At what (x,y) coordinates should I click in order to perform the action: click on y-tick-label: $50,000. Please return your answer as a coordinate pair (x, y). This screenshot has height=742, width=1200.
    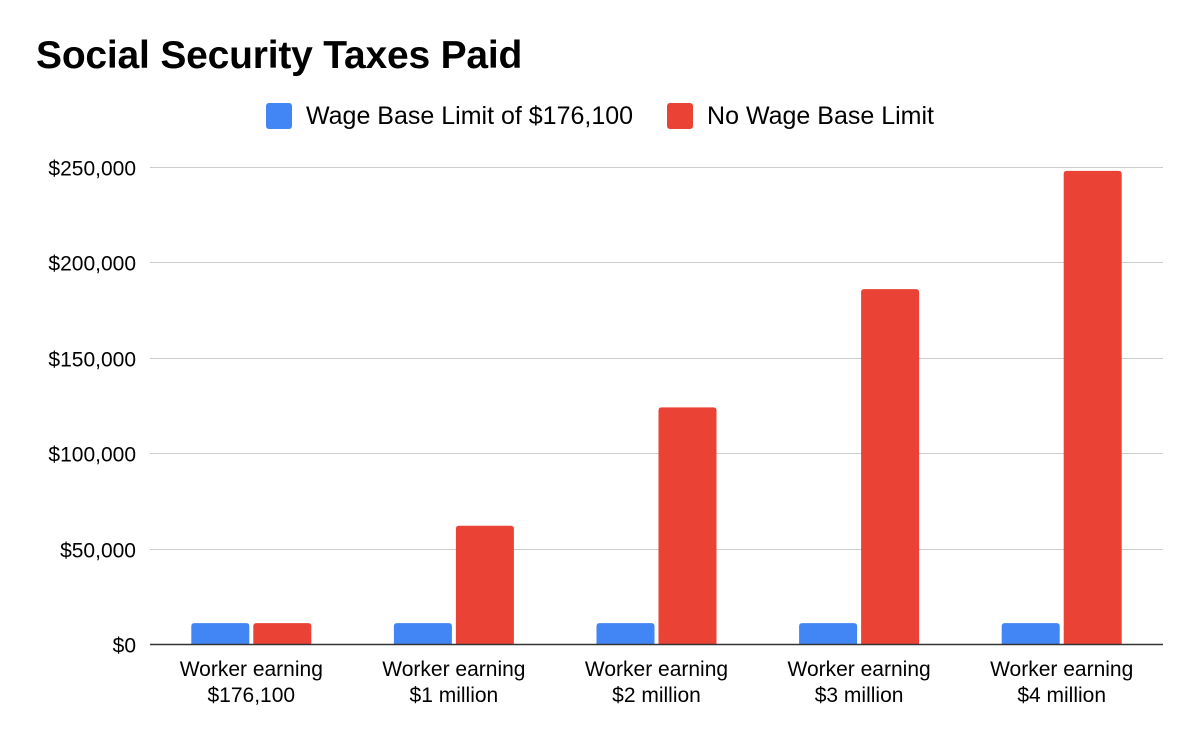
    Looking at the image, I should click on (98, 551).